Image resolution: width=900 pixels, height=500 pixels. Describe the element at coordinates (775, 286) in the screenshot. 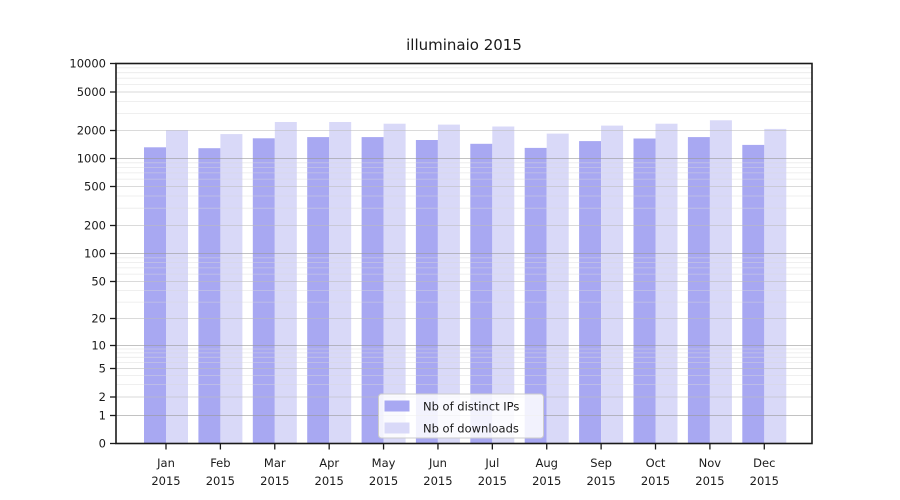

I see `bar-s1-dec` at that location.